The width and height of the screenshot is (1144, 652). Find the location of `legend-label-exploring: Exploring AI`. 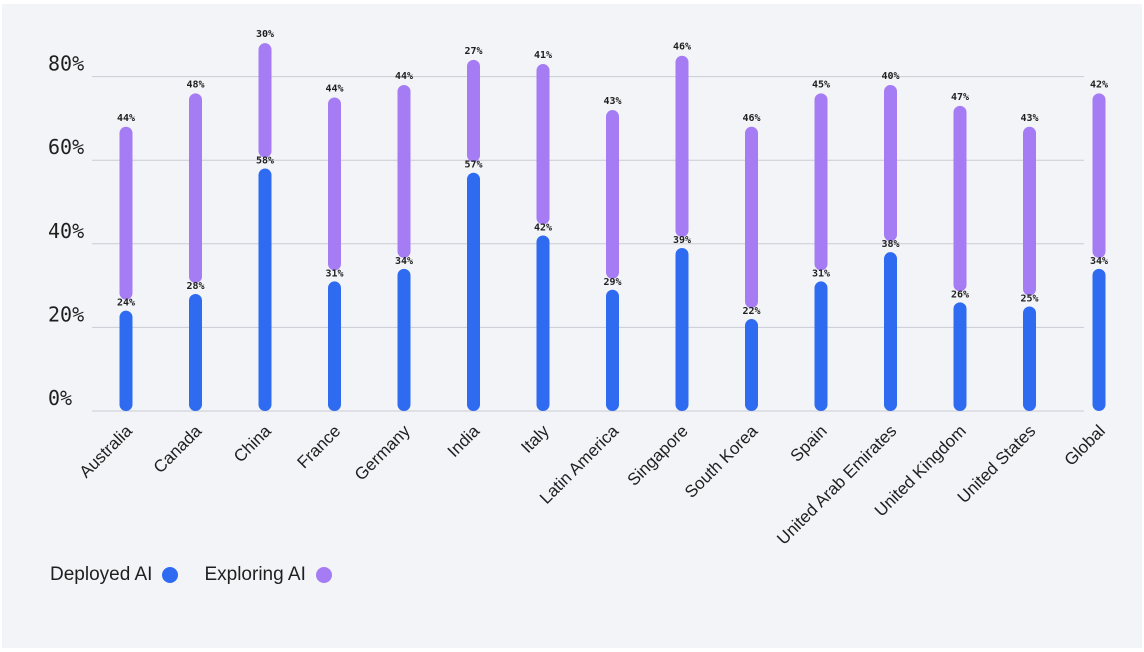

legend-label-exploring: Exploring AI is located at coordinates (255, 574).